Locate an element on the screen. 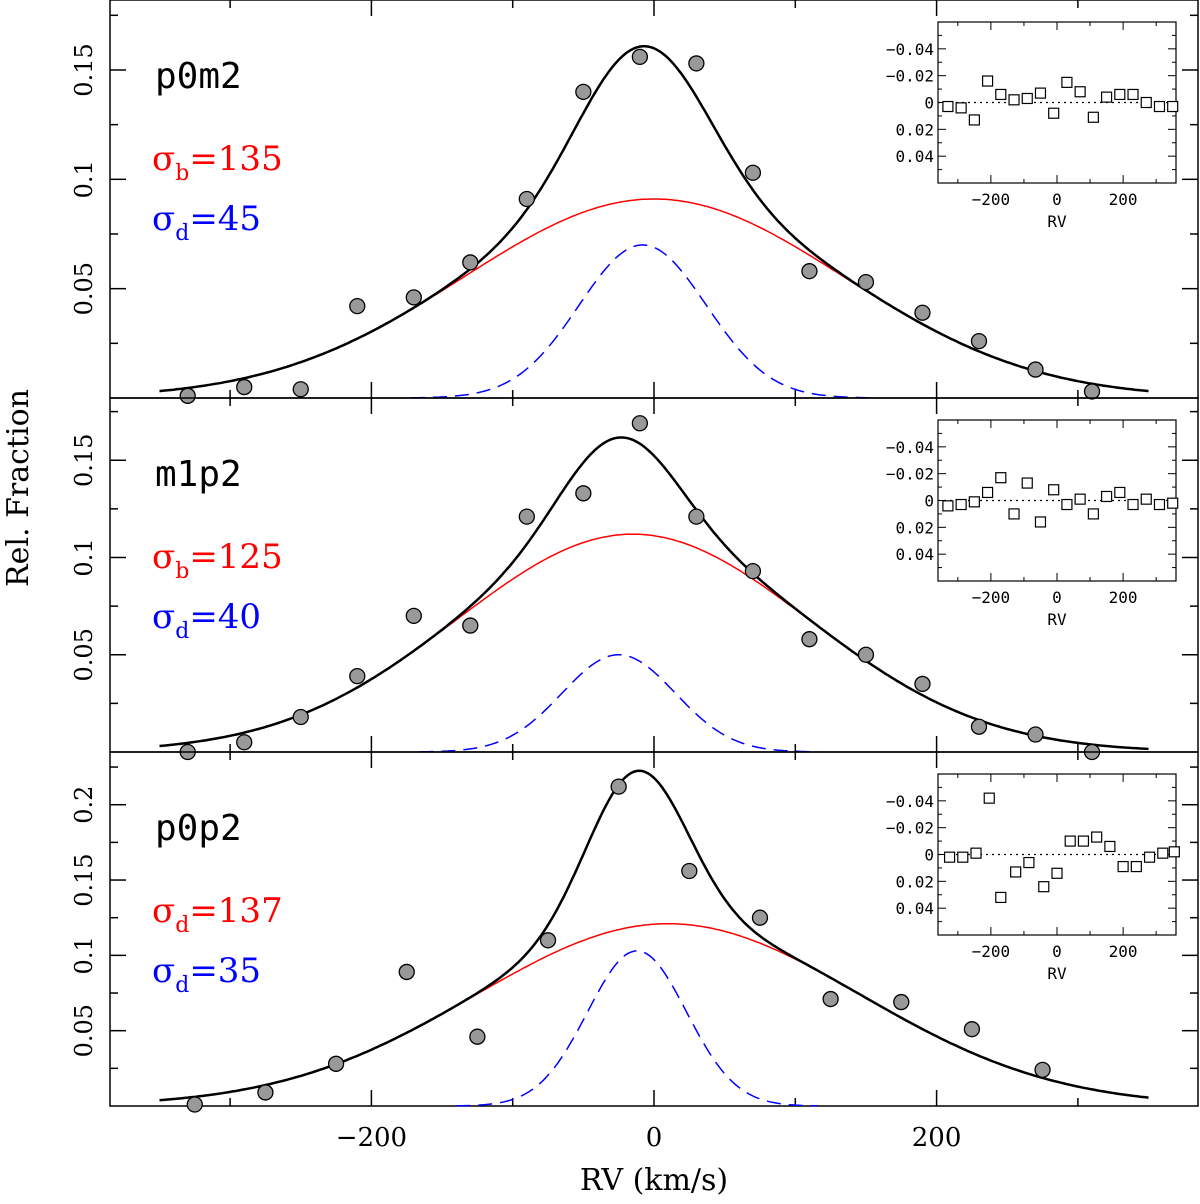 The image size is (1200, 1204). inset-p0m2: −0.04 −0.02 0 0.02 0.04 −200 0 200 RV is located at coordinates (1032, 126).